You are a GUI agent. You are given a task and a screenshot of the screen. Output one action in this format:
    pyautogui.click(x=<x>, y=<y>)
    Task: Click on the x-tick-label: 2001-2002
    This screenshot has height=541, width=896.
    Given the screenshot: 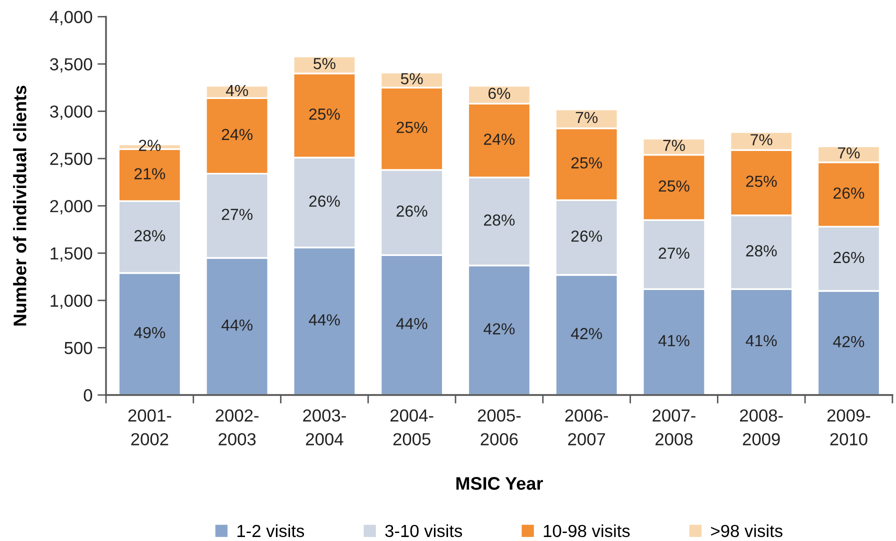 What is the action you would take?
    pyautogui.click(x=150, y=427)
    